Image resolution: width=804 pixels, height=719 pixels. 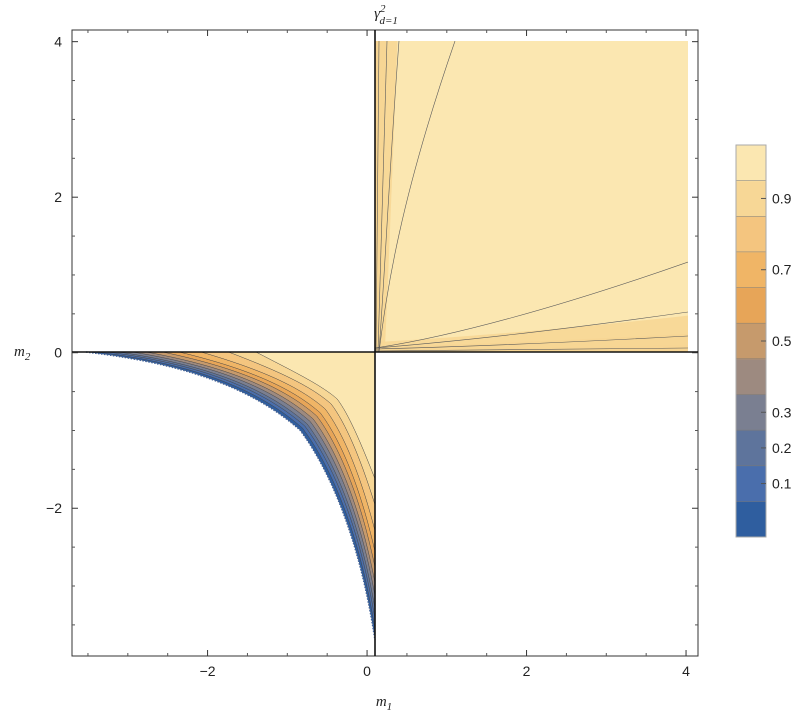 I want to click on x-tick-label: −2, so click(x=208, y=671).